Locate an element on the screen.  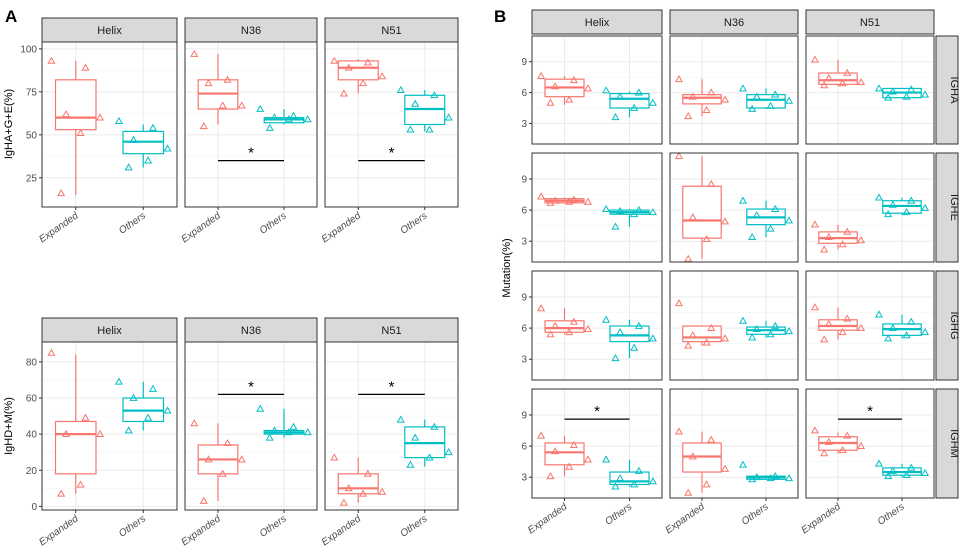
b-igha-helix-border is located at coordinates (597, 90).